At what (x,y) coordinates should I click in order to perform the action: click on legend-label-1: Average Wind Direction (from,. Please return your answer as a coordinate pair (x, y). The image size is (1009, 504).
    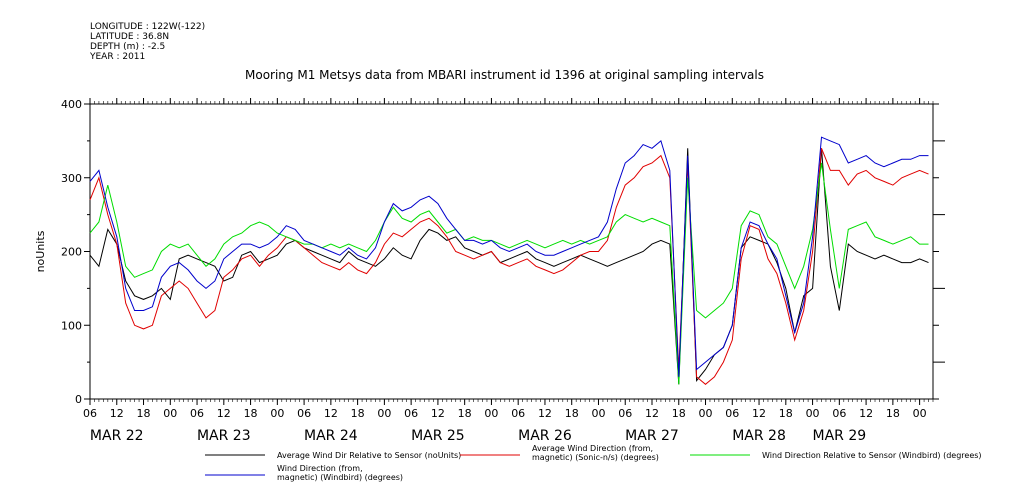
    Looking at the image, I should click on (592, 448).